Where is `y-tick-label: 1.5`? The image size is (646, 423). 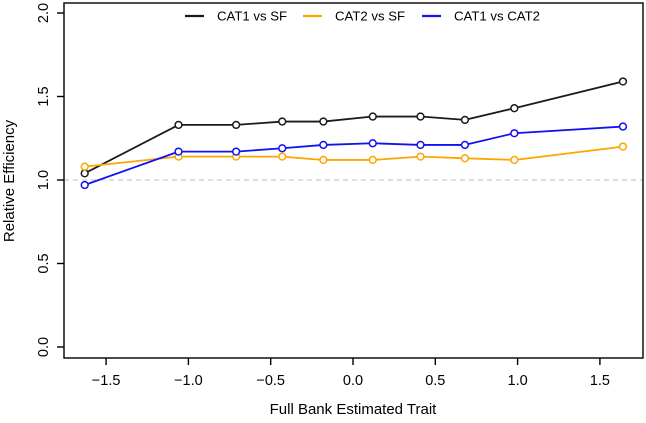 y-tick-label: 1.5 is located at coordinates (44, 96).